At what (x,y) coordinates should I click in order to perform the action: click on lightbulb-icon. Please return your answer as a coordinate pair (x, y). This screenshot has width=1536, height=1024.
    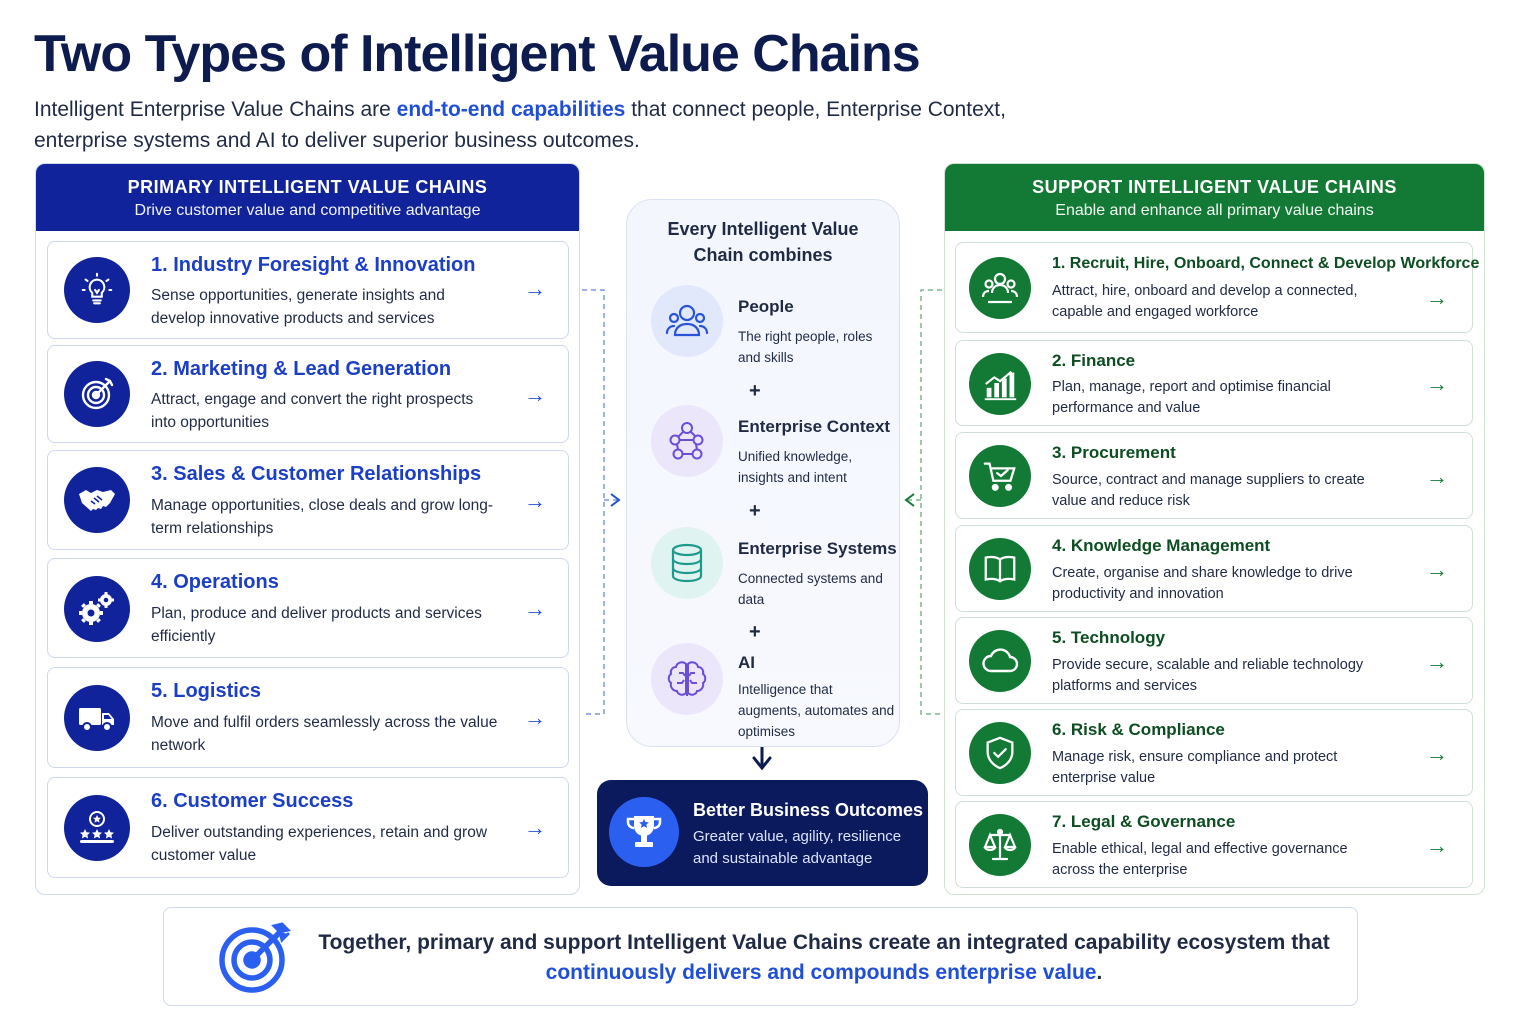
    Looking at the image, I should click on (97, 290).